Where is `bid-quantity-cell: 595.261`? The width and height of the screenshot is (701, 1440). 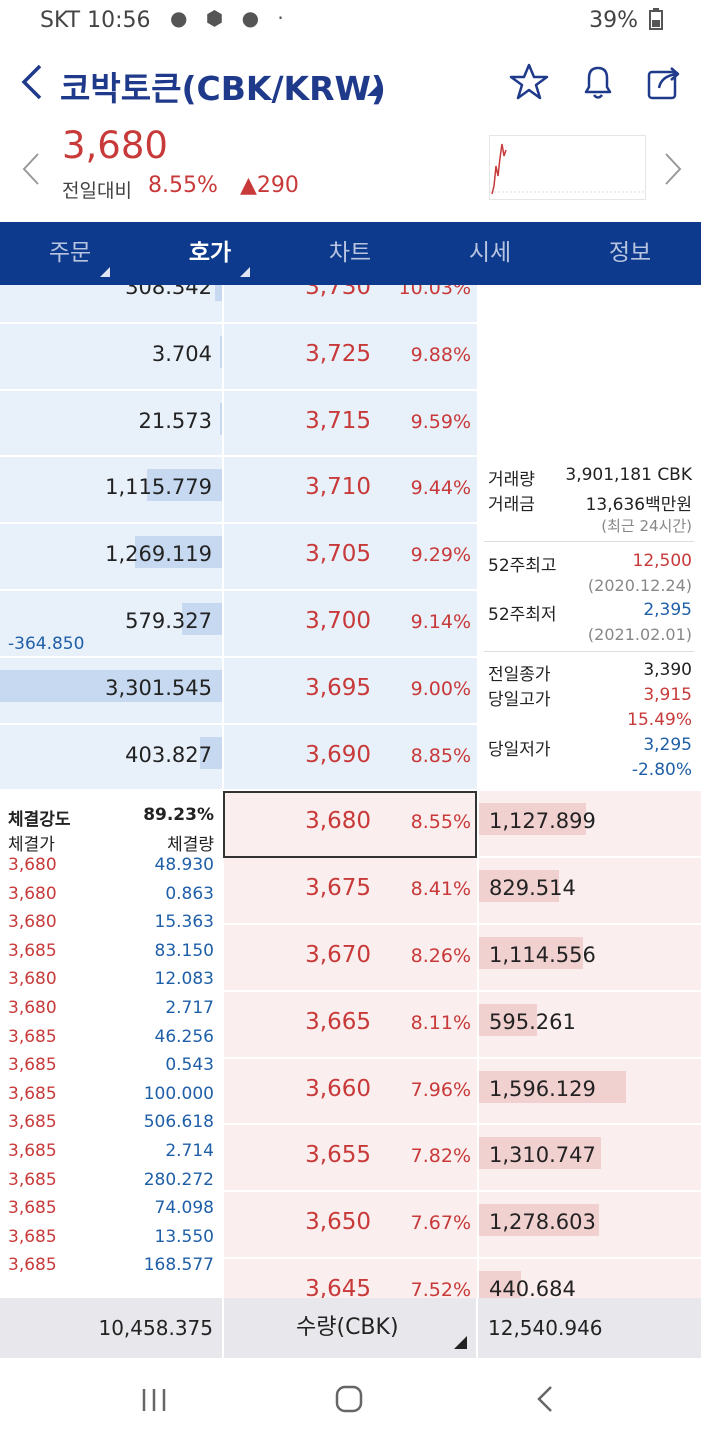
bid-quantity-cell: 595.261 is located at coordinates (590, 1025).